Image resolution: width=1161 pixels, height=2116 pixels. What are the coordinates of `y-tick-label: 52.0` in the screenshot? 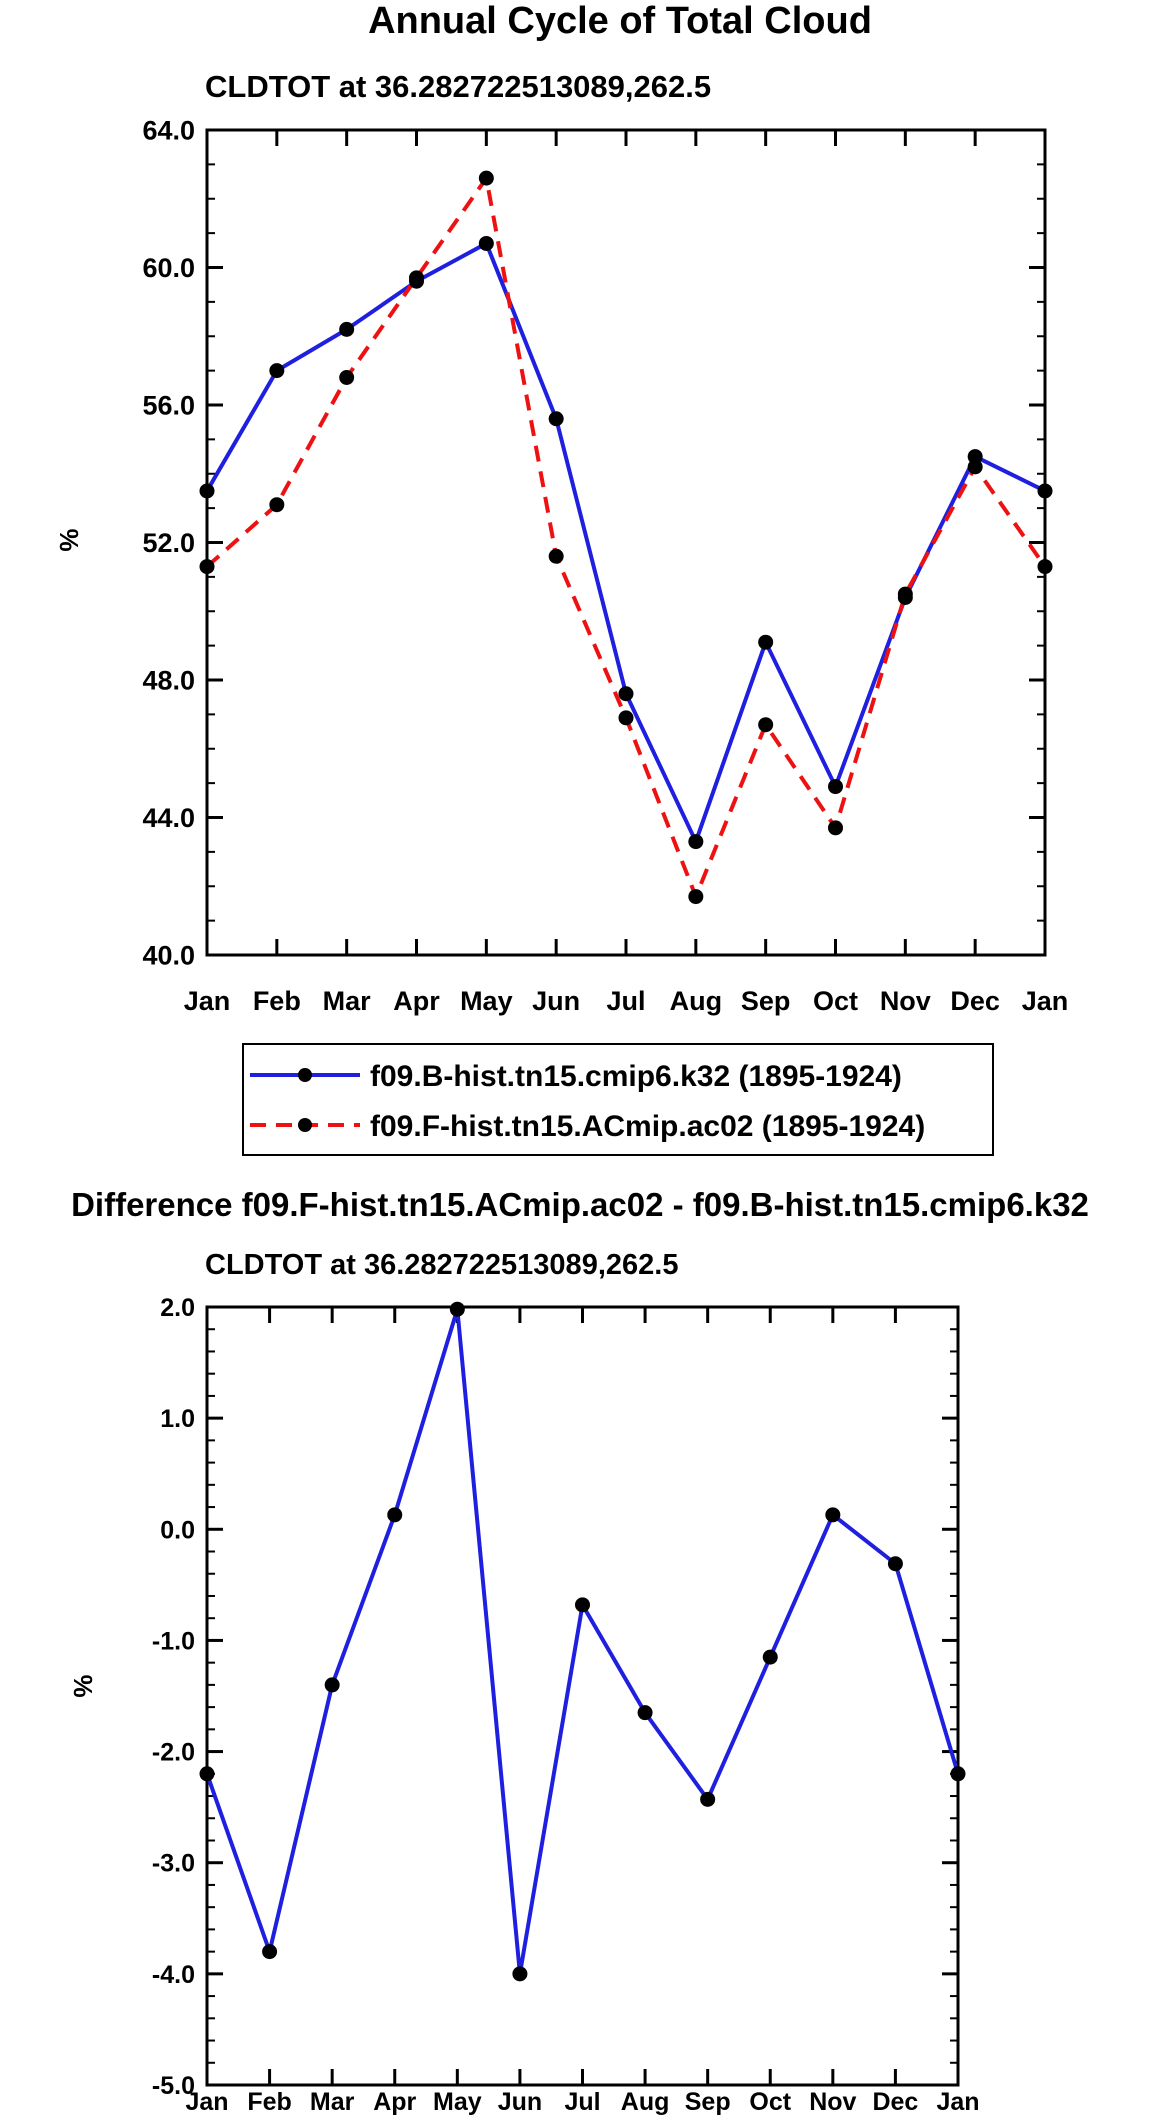 It's located at (168, 543).